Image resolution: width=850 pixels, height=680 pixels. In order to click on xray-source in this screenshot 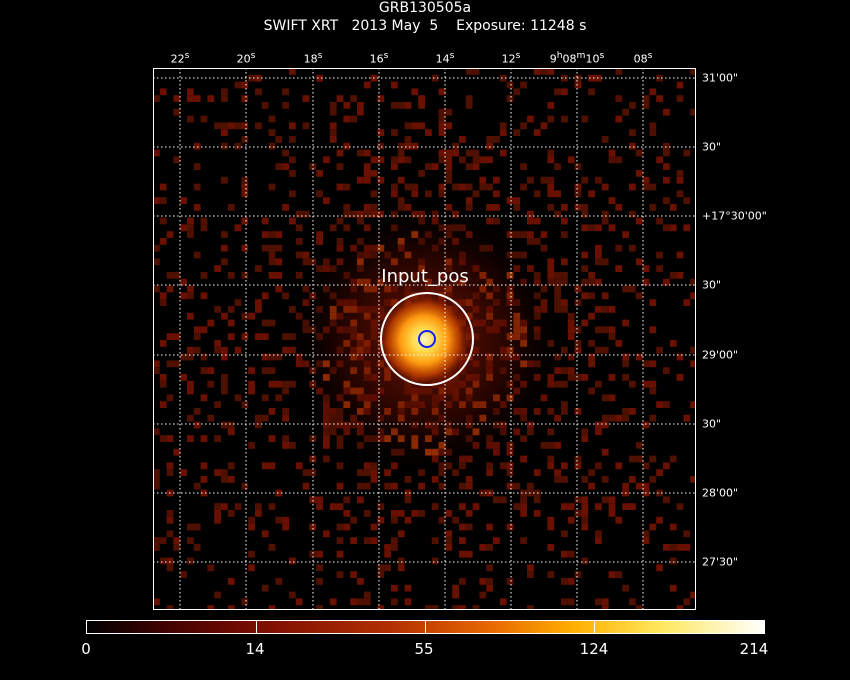, I will do `click(424, 340)`.